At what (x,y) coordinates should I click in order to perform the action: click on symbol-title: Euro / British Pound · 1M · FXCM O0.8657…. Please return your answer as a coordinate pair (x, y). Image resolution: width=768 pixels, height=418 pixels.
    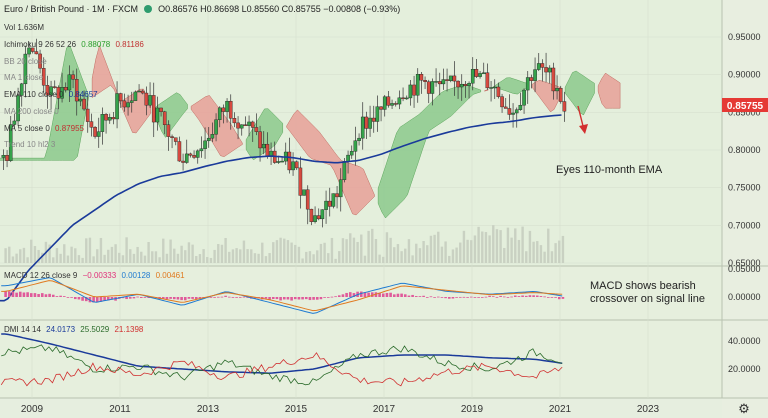
    Looking at the image, I should click on (202, 9).